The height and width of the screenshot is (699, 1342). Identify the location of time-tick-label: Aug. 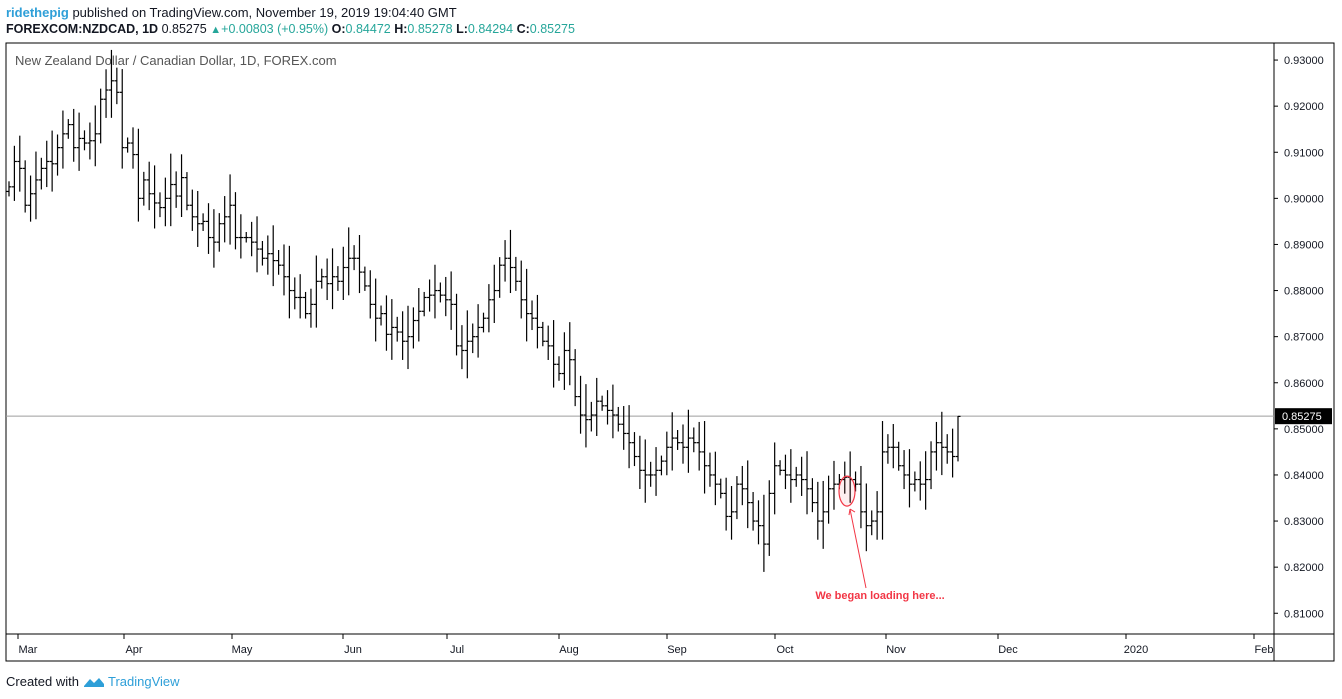
(569, 650).